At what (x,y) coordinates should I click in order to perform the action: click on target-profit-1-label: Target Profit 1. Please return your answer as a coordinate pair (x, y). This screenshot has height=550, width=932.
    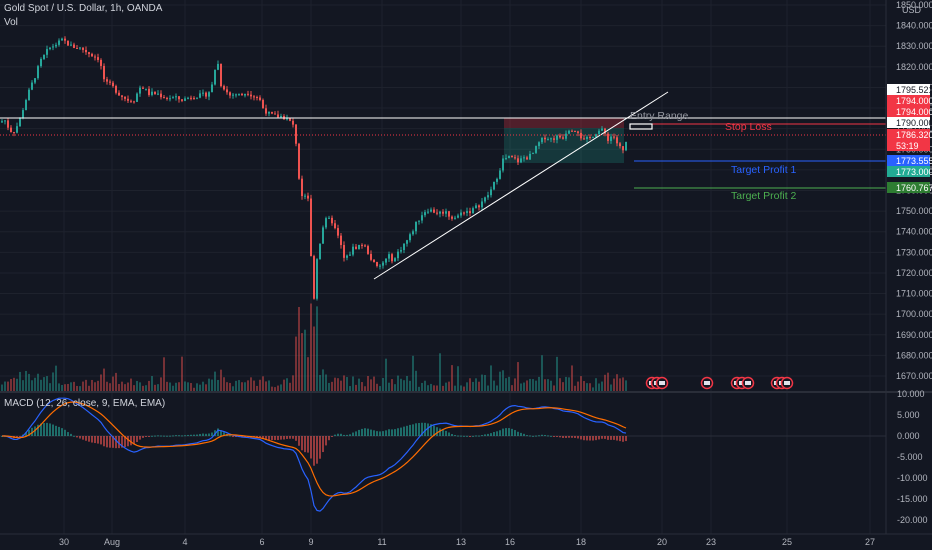
    Looking at the image, I should click on (764, 170).